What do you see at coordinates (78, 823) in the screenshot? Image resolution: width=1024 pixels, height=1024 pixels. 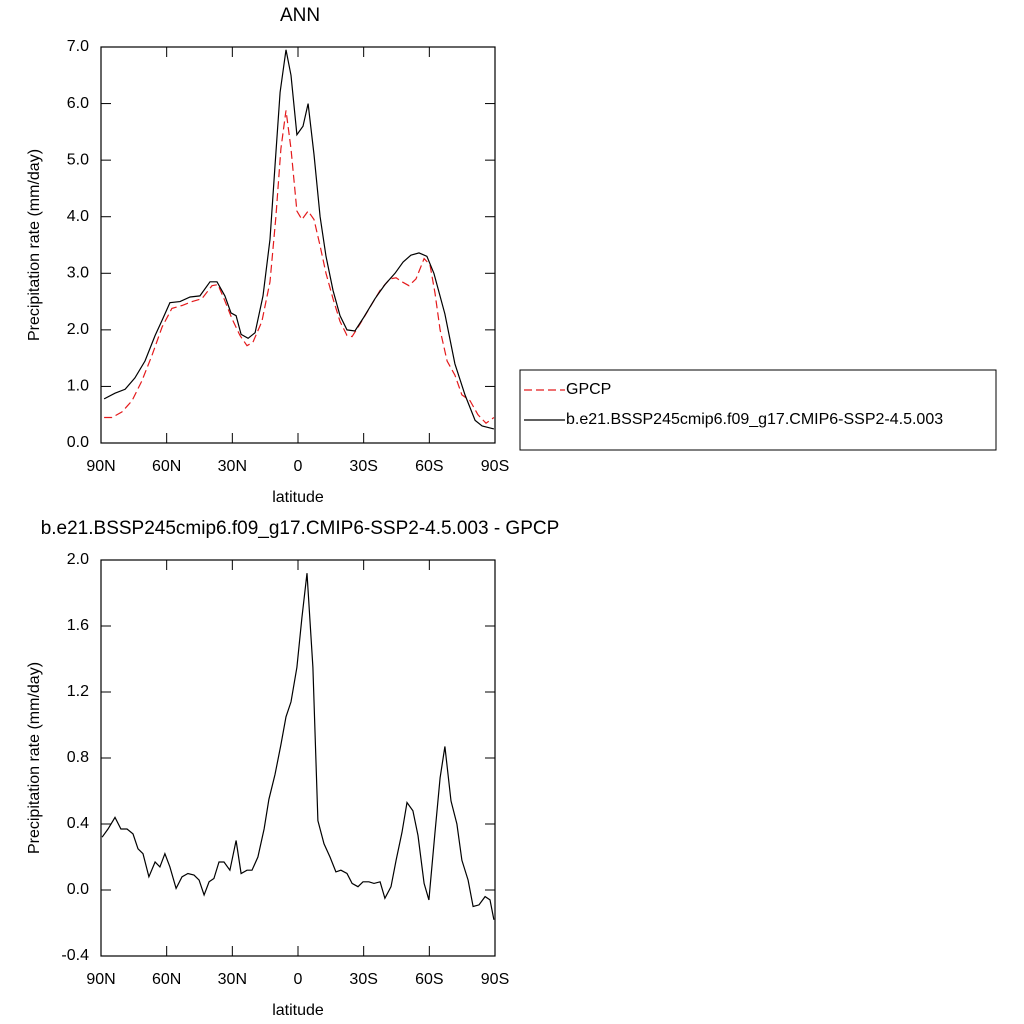 I see `y-tick-label: 0.4` at bounding box center [78, 823].